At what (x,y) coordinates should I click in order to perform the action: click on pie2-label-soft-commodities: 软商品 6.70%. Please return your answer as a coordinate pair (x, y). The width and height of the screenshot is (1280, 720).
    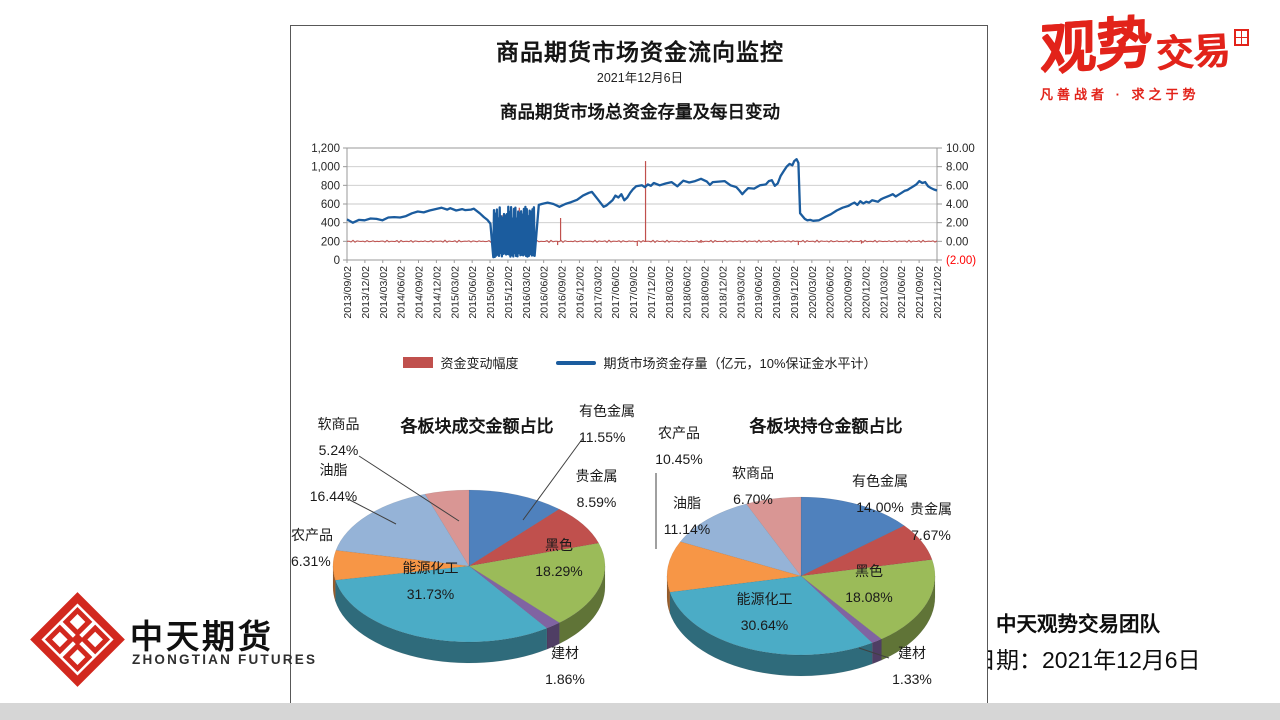
    Looking at the image, I should click on (753, 486).